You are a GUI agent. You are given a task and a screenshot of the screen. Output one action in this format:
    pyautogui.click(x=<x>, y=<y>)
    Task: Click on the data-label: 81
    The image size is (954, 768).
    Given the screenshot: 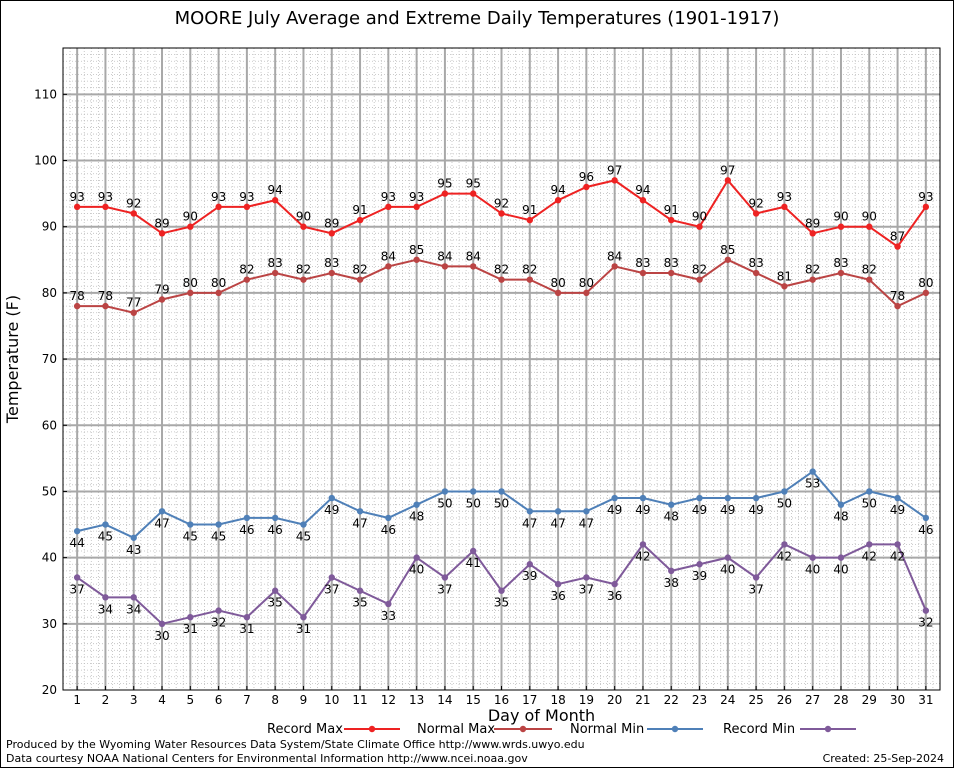 What is the action you would take?
    pyautogui.click(x=784, y=276)
    